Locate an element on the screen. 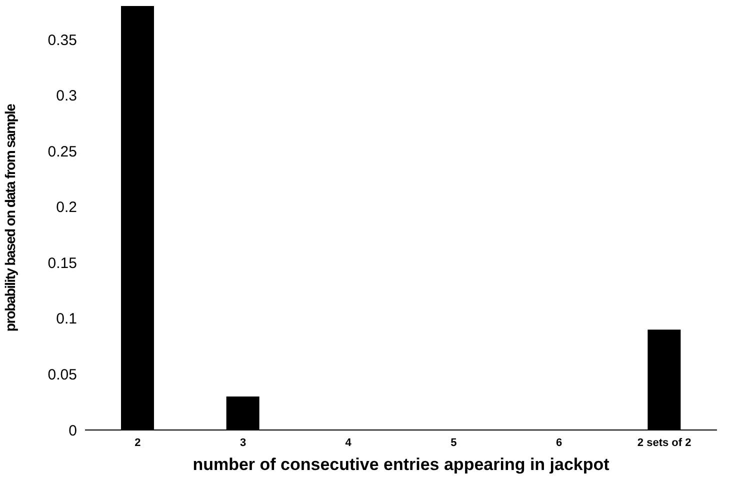  y-tick-label: 0.35 is located at coordinates (62, 40).